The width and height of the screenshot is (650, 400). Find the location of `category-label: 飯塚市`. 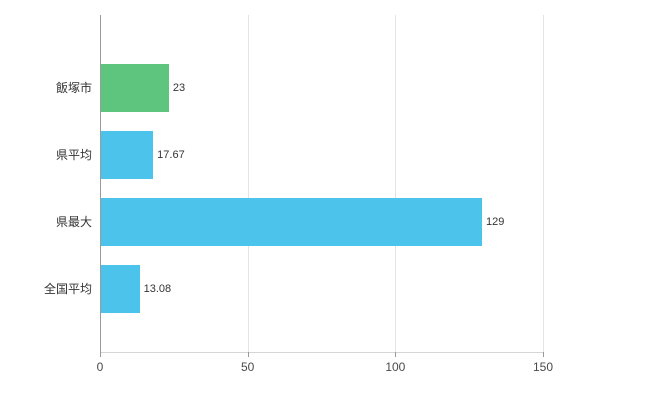

category-label: 飯塚市 is located at coordinates (73, 88).